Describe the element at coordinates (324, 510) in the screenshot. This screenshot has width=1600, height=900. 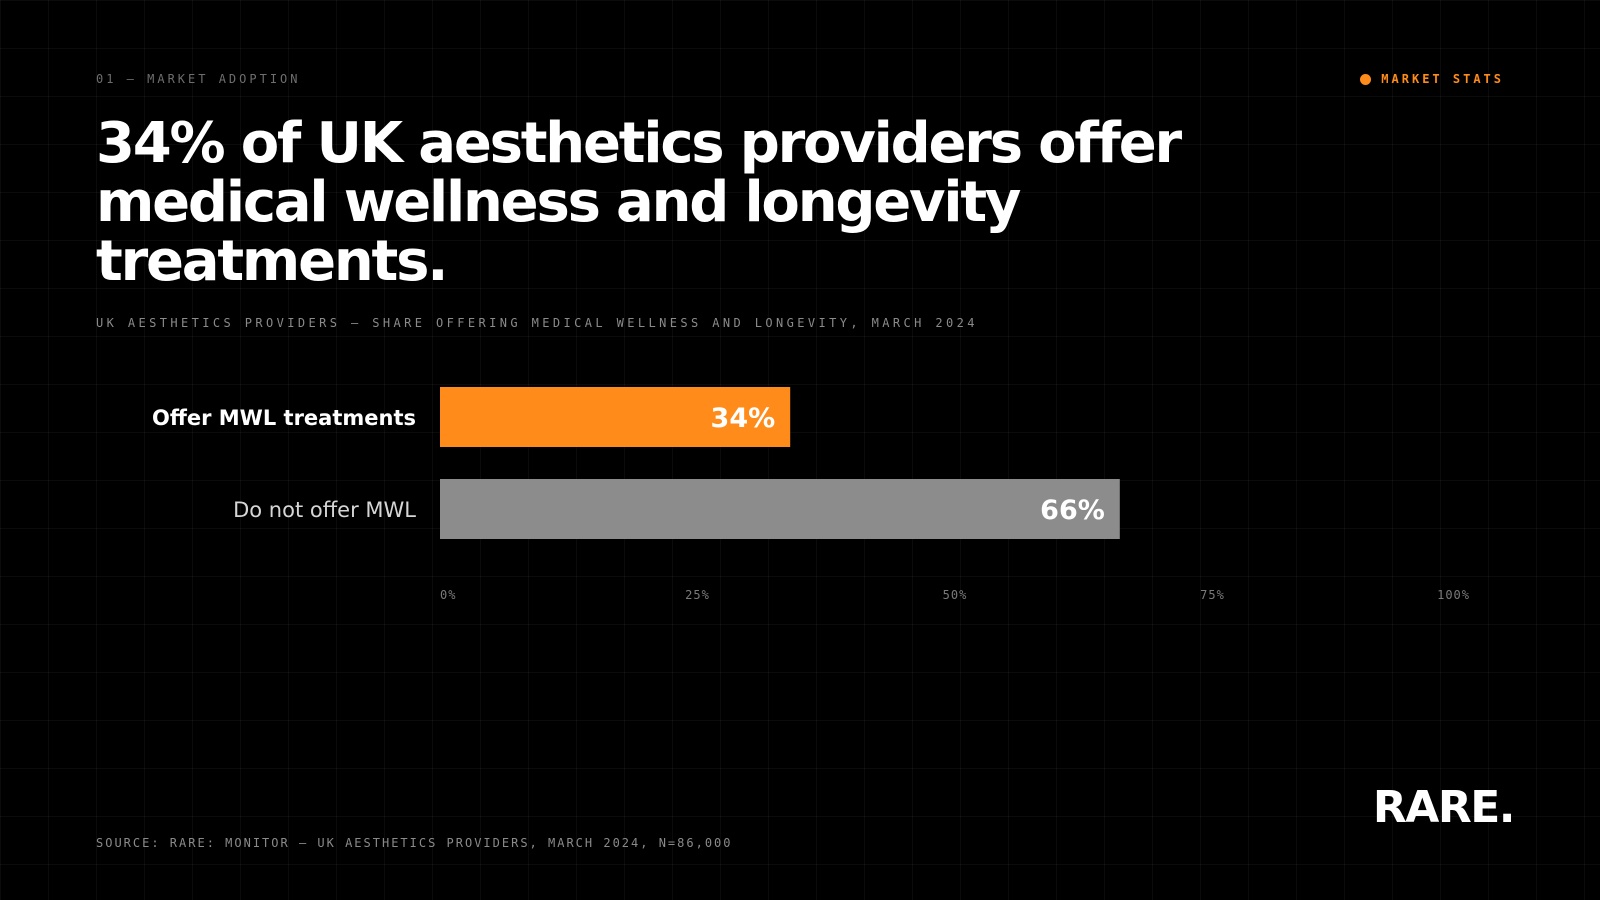
I see `category-label: Do not offer MWL` at that location.